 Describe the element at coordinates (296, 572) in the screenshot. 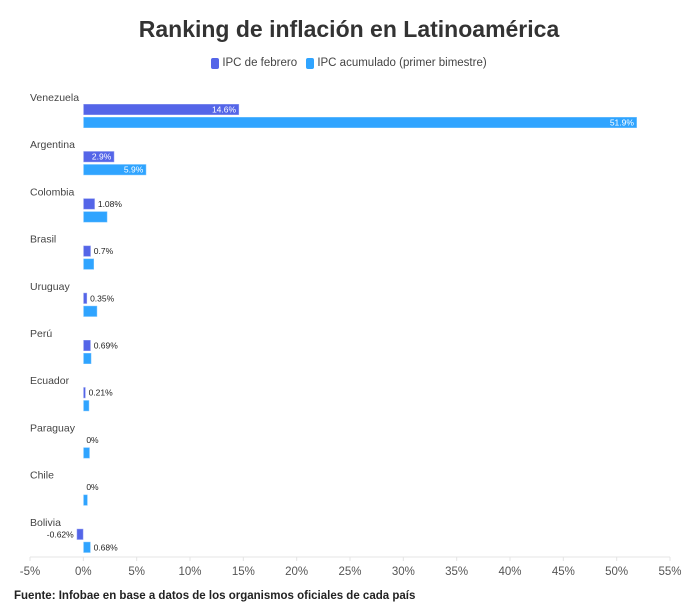

I see `x-tick-label: 20%` at that location.